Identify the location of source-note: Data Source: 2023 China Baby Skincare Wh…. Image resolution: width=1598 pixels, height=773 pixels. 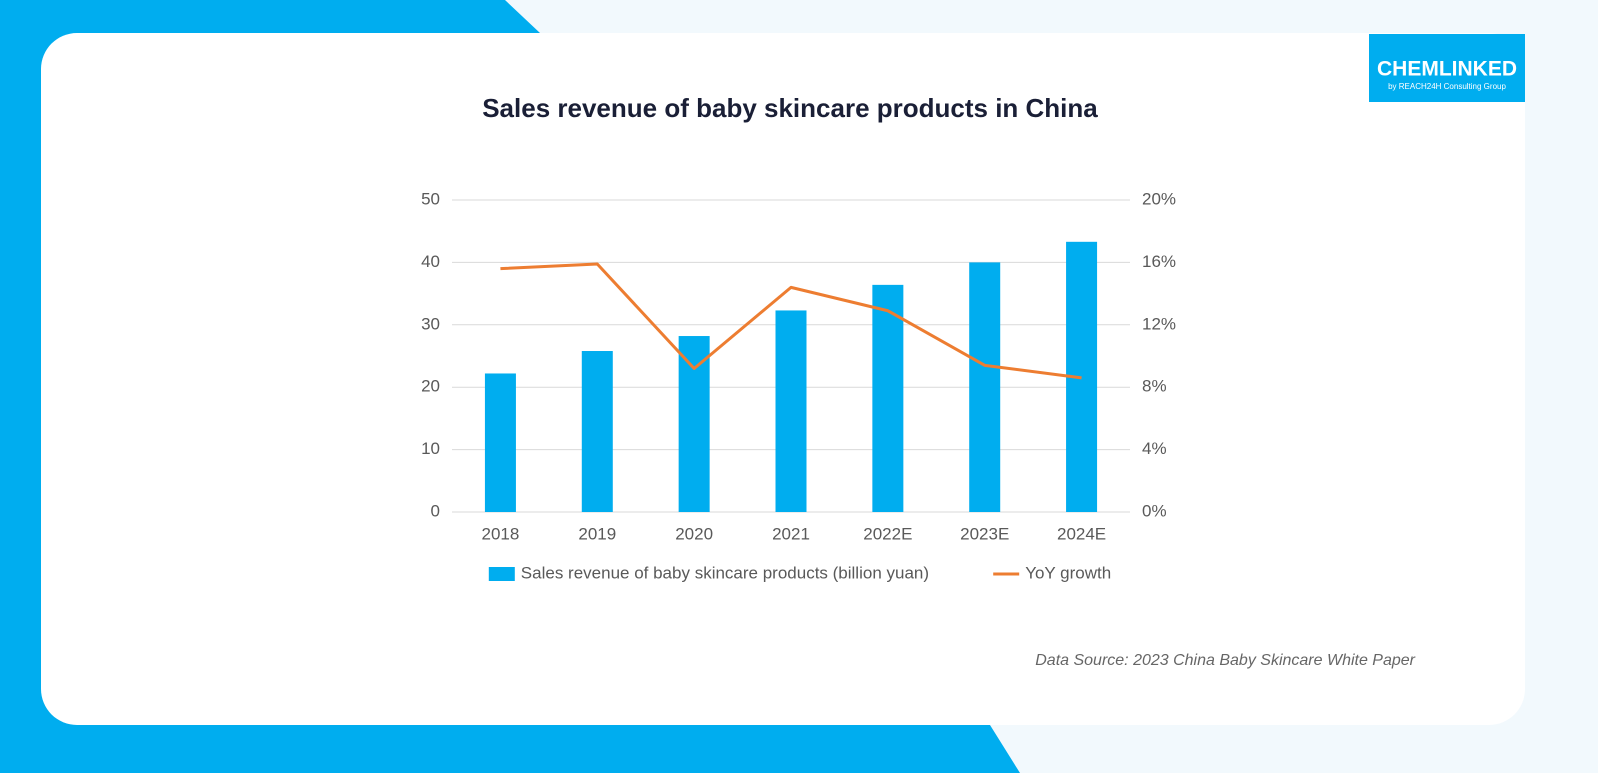
(1225, 660).